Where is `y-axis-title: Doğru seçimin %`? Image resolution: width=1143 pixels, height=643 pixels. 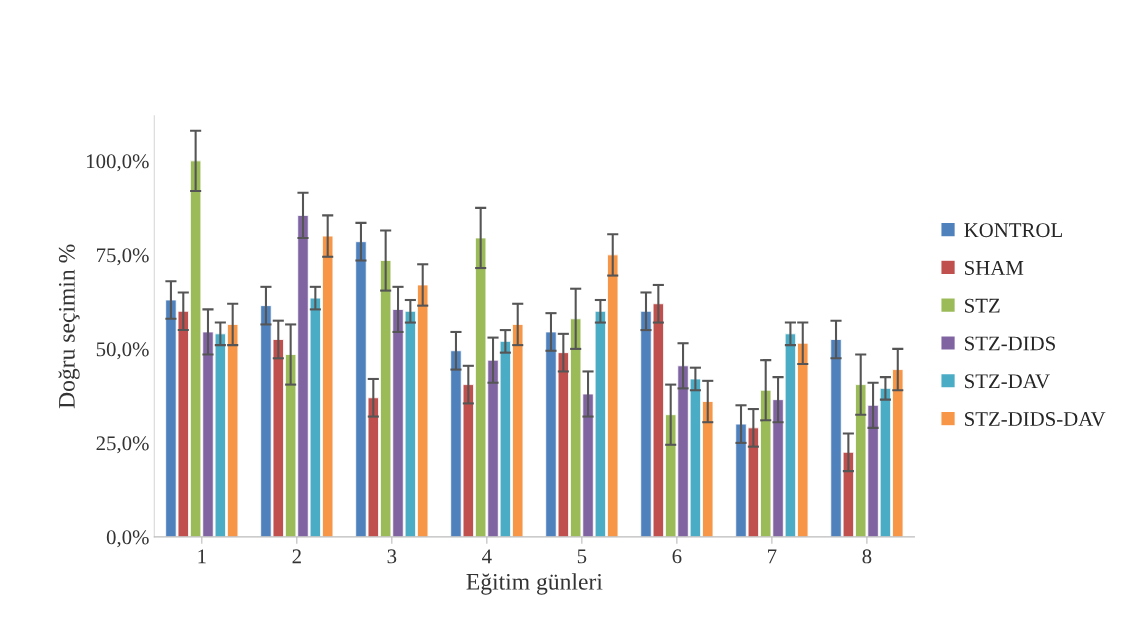
y-axis-title: Doğru seçimin % is located at coordinates (69, 326).